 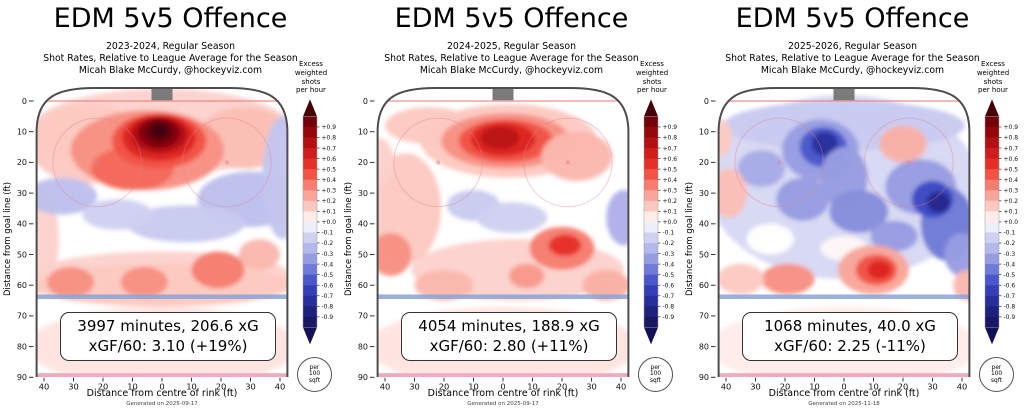 I want to click on svg-text: +0.4, so click(x=1011, y=180).